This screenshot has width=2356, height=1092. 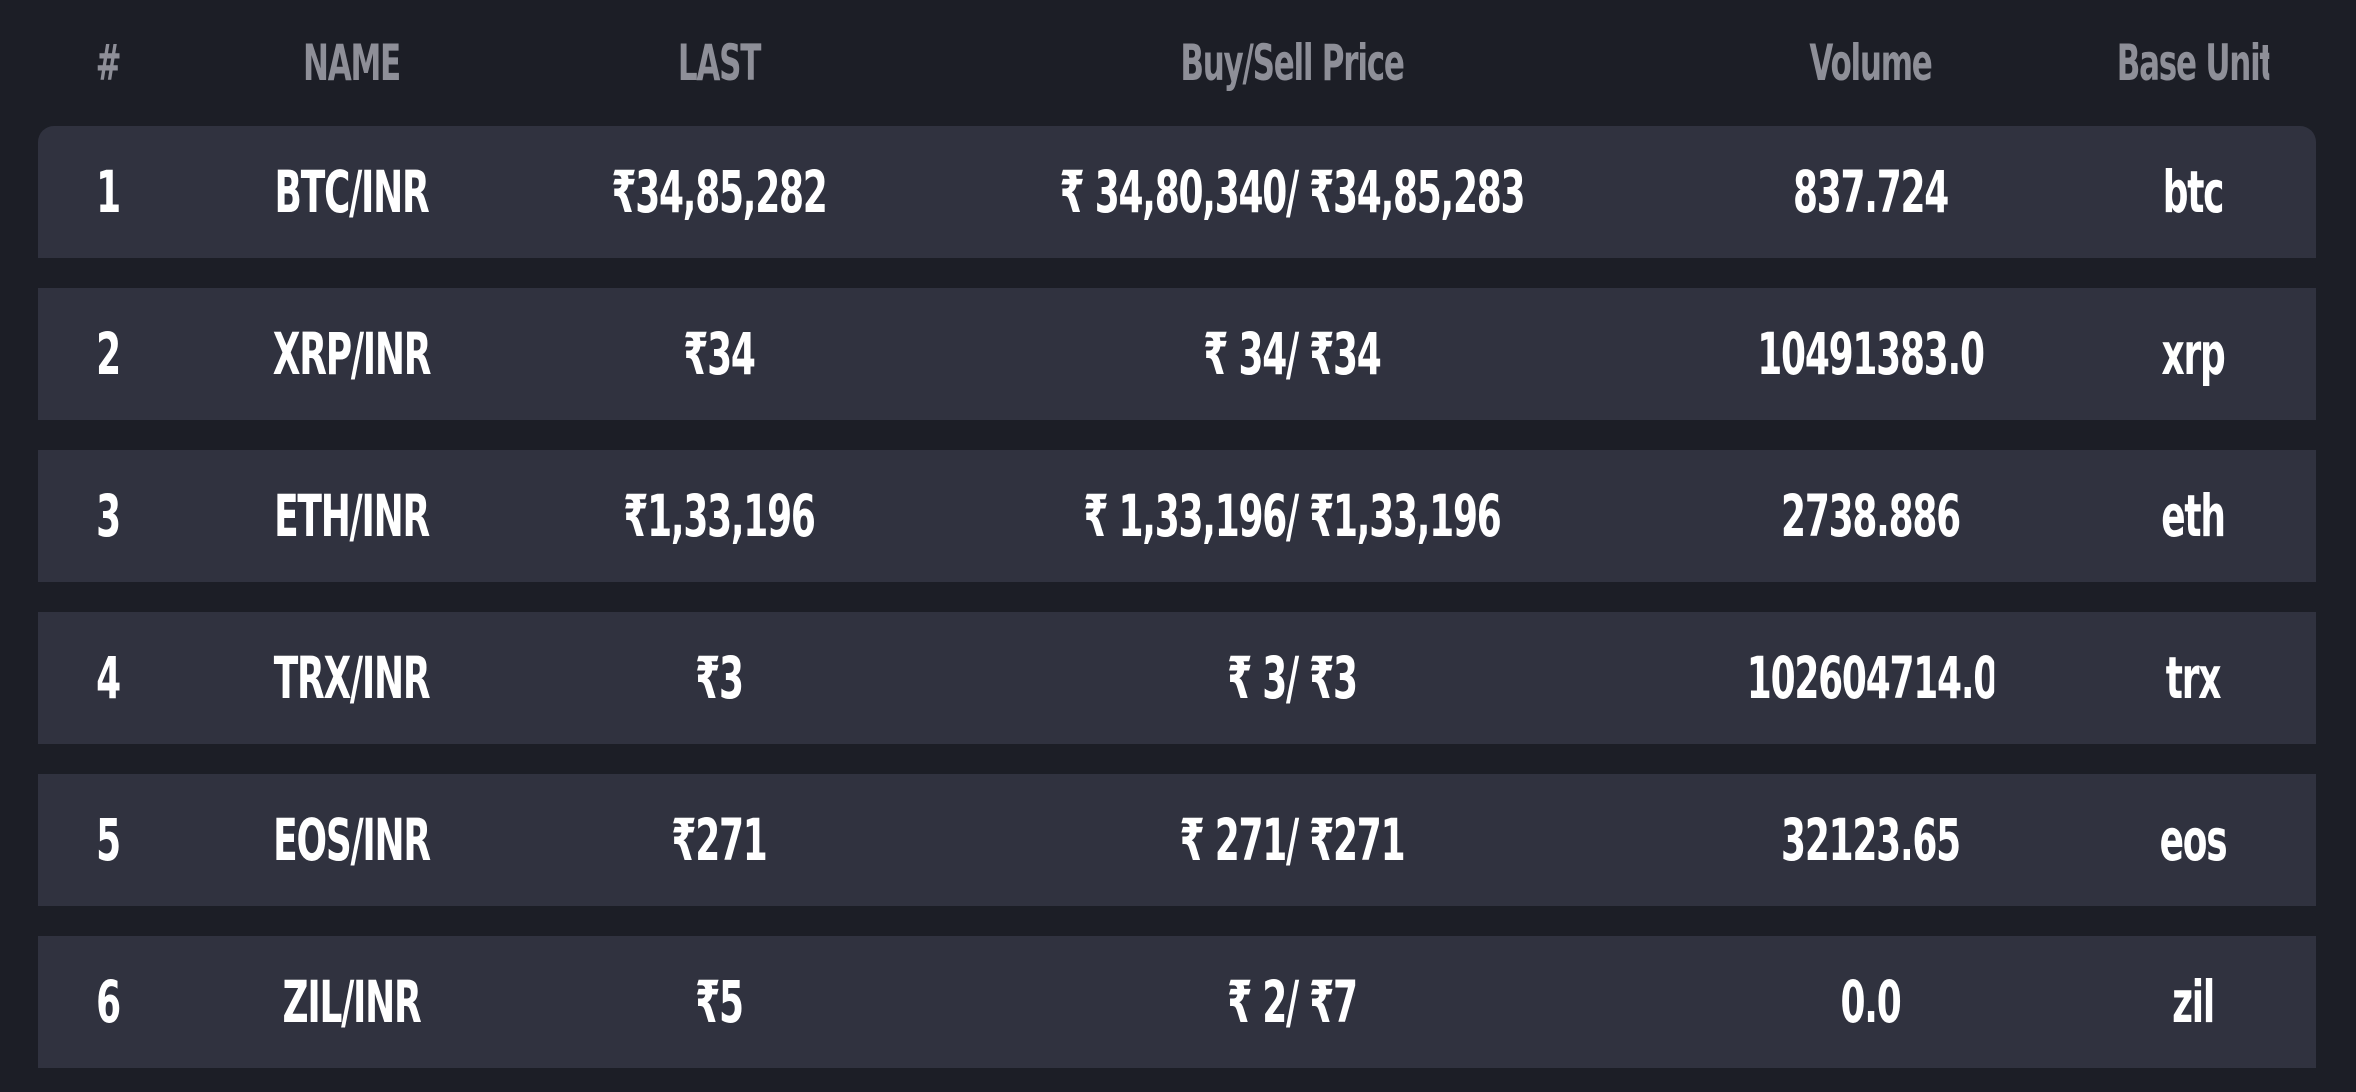 What do you see at coordinates (1871, 840) in the screenshot?
I see `volume: 32123.65` at bounding box center [1871, 840].